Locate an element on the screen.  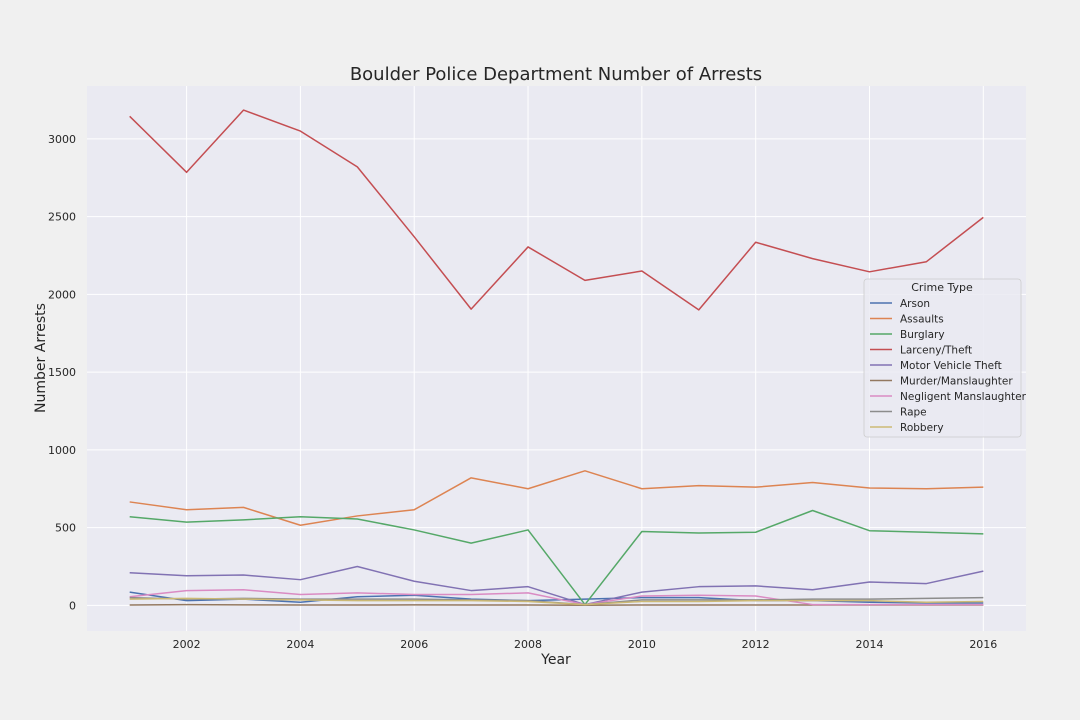
legend-box is located at coordinates (942, 358).